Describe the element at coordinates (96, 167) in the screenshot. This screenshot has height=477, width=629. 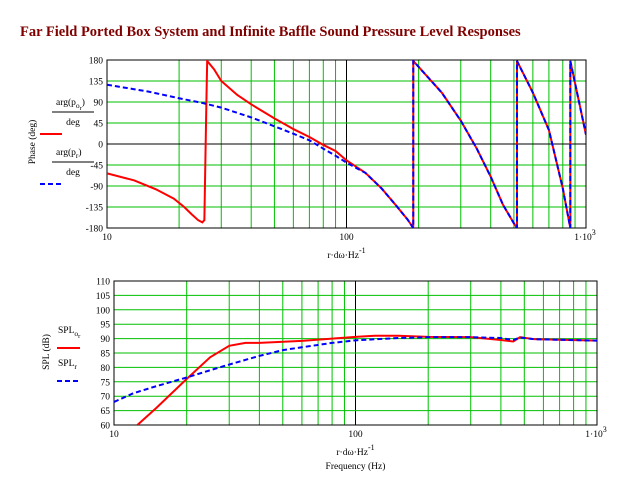
I see `y-tick-label: -45` at that location.